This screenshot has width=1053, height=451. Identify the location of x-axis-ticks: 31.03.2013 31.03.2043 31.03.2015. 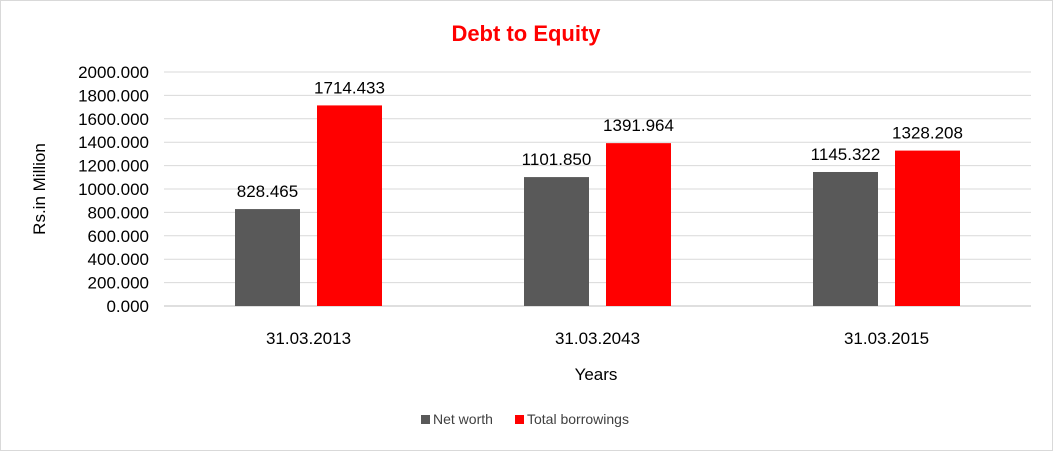
(597, 338).